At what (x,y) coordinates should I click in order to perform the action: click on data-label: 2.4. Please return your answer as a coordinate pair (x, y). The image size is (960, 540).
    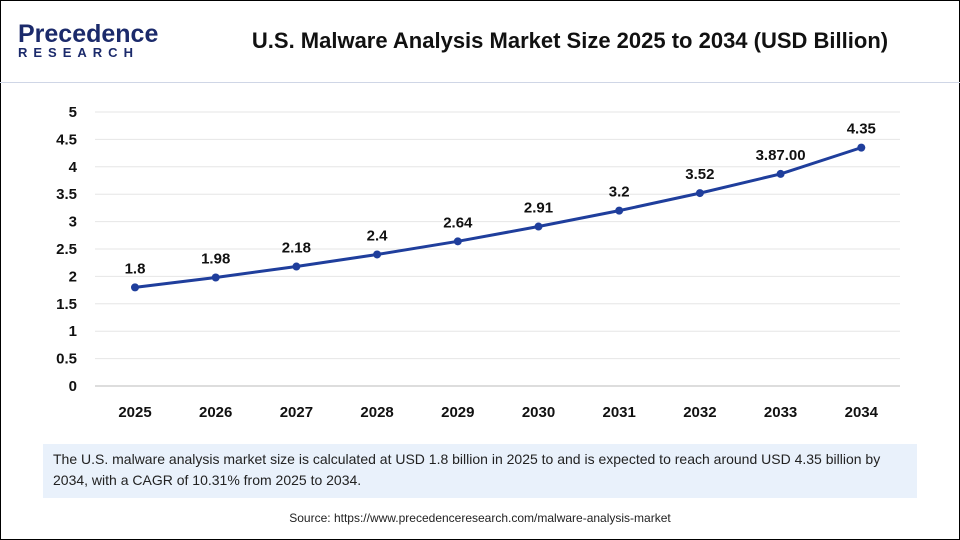
    Looking at the image, I should click on (378, 235).